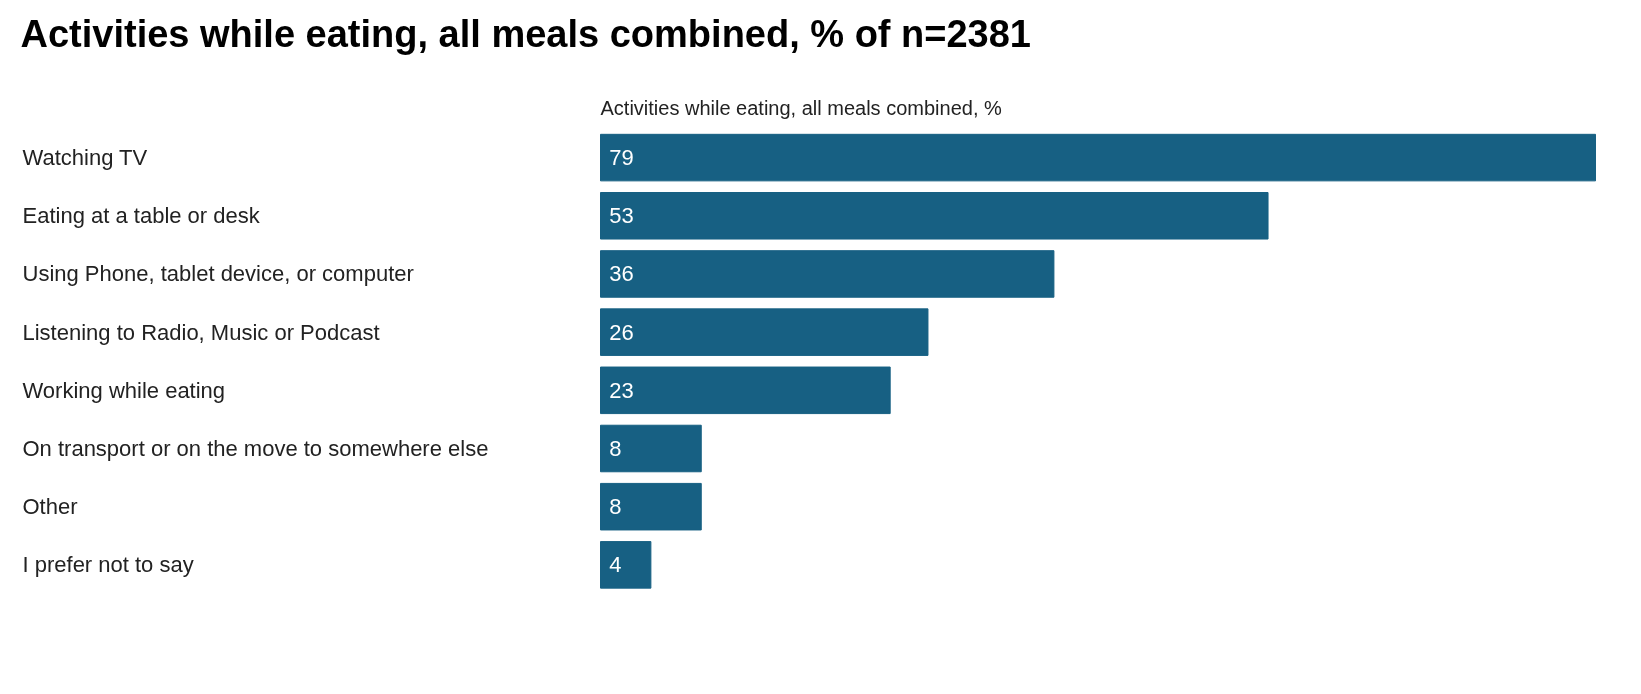  What do you see at coordinates (141, 216) in the screenshot?
I see `y-tick-label: Eating at a table or desk` at bounding box center [141, 216].